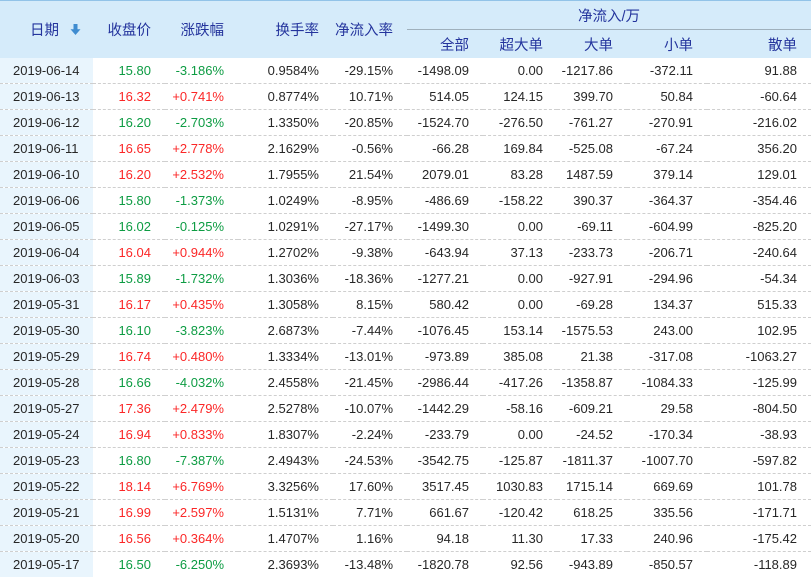 The width and height of the screenshot is (811, 577). What do you see at coordinates (759, 200) in the screenshot?
I see `cell-retail: -354.46` at bounding box center [759, 200].